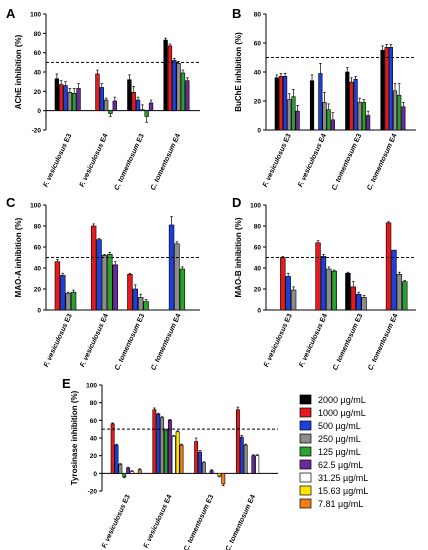 This screenshot has width=428, height=550. Describe the element at coordinates (339, 439) in the screenshot. I see `legend-label: 250 µg/mL` at that location.